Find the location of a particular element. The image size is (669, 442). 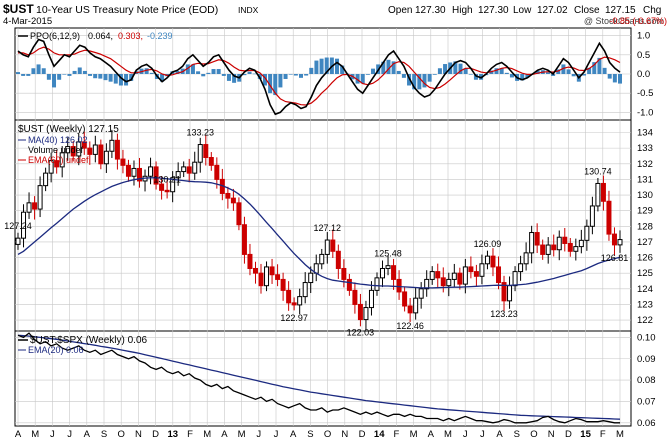

chart-date: 4-Mar-2015 is located at coordinates (27, 21).